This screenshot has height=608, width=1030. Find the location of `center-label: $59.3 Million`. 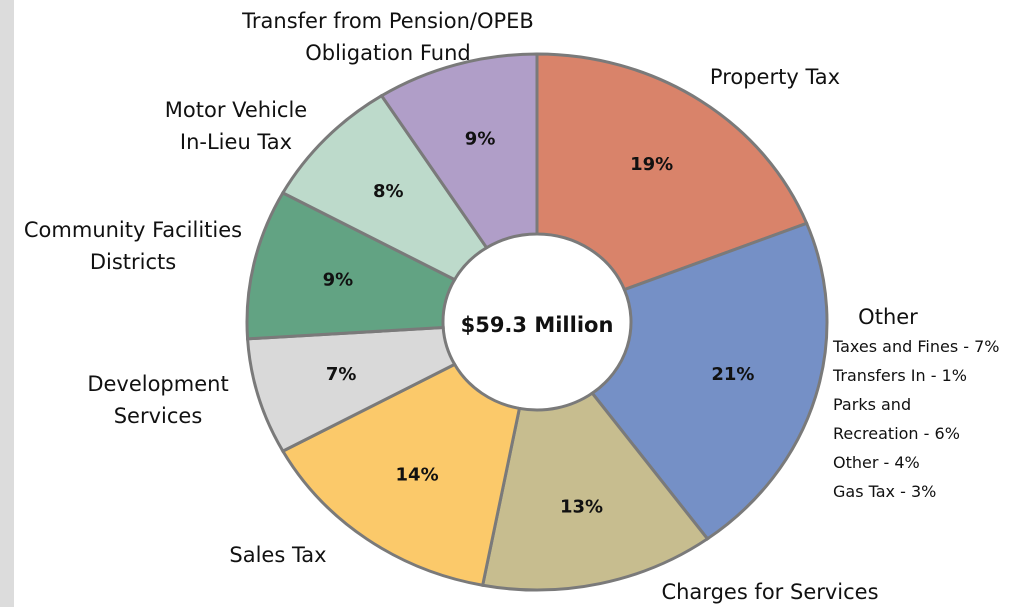

center-label: $59.3 Million is located at coordinates (537, 325).